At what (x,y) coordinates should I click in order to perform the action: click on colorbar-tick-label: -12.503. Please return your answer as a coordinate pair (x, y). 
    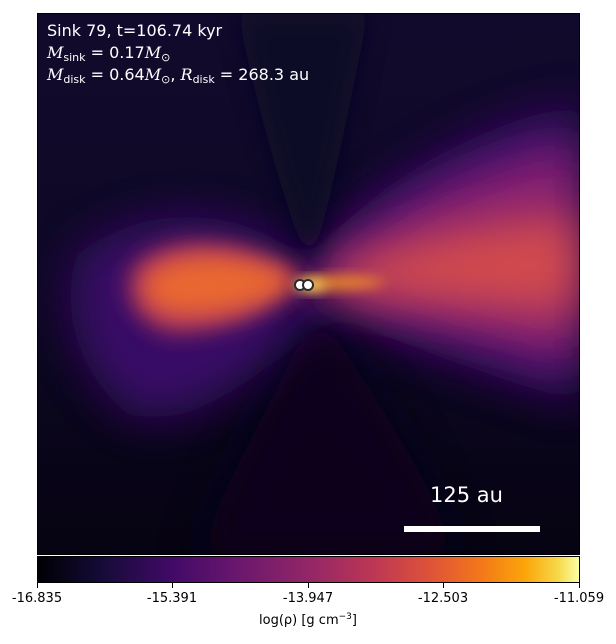
    Looking at the image, I should click on (443, 598).